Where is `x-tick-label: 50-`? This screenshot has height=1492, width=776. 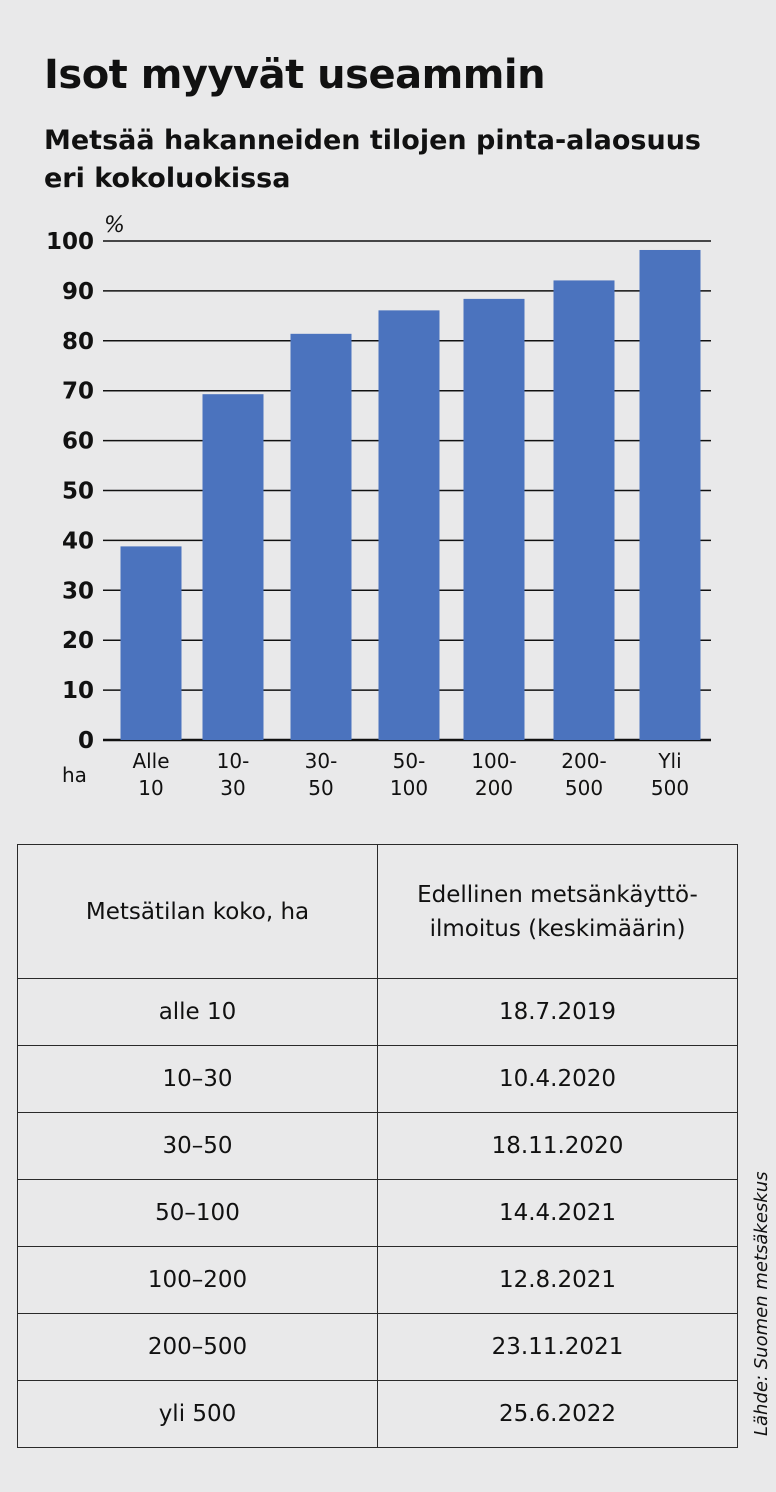 x-tick-label: 50- is located at coordinates (409, 761).